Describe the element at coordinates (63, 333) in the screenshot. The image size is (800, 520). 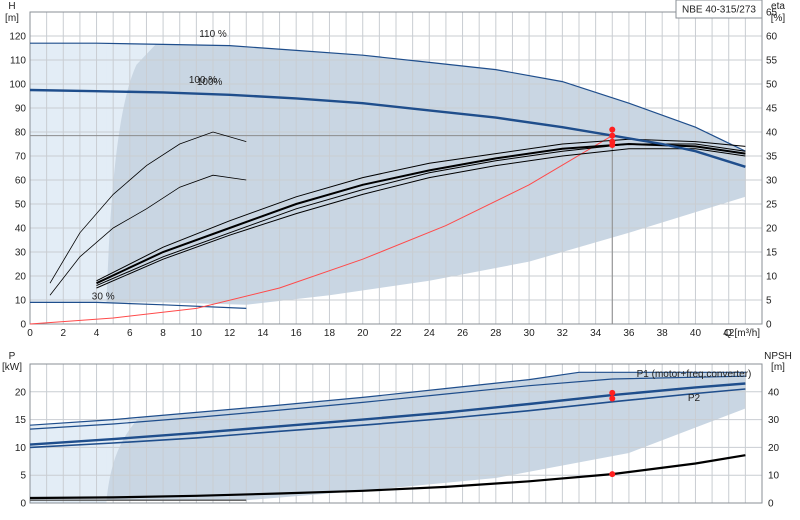
I see `x-tick-label: 2` at that location.